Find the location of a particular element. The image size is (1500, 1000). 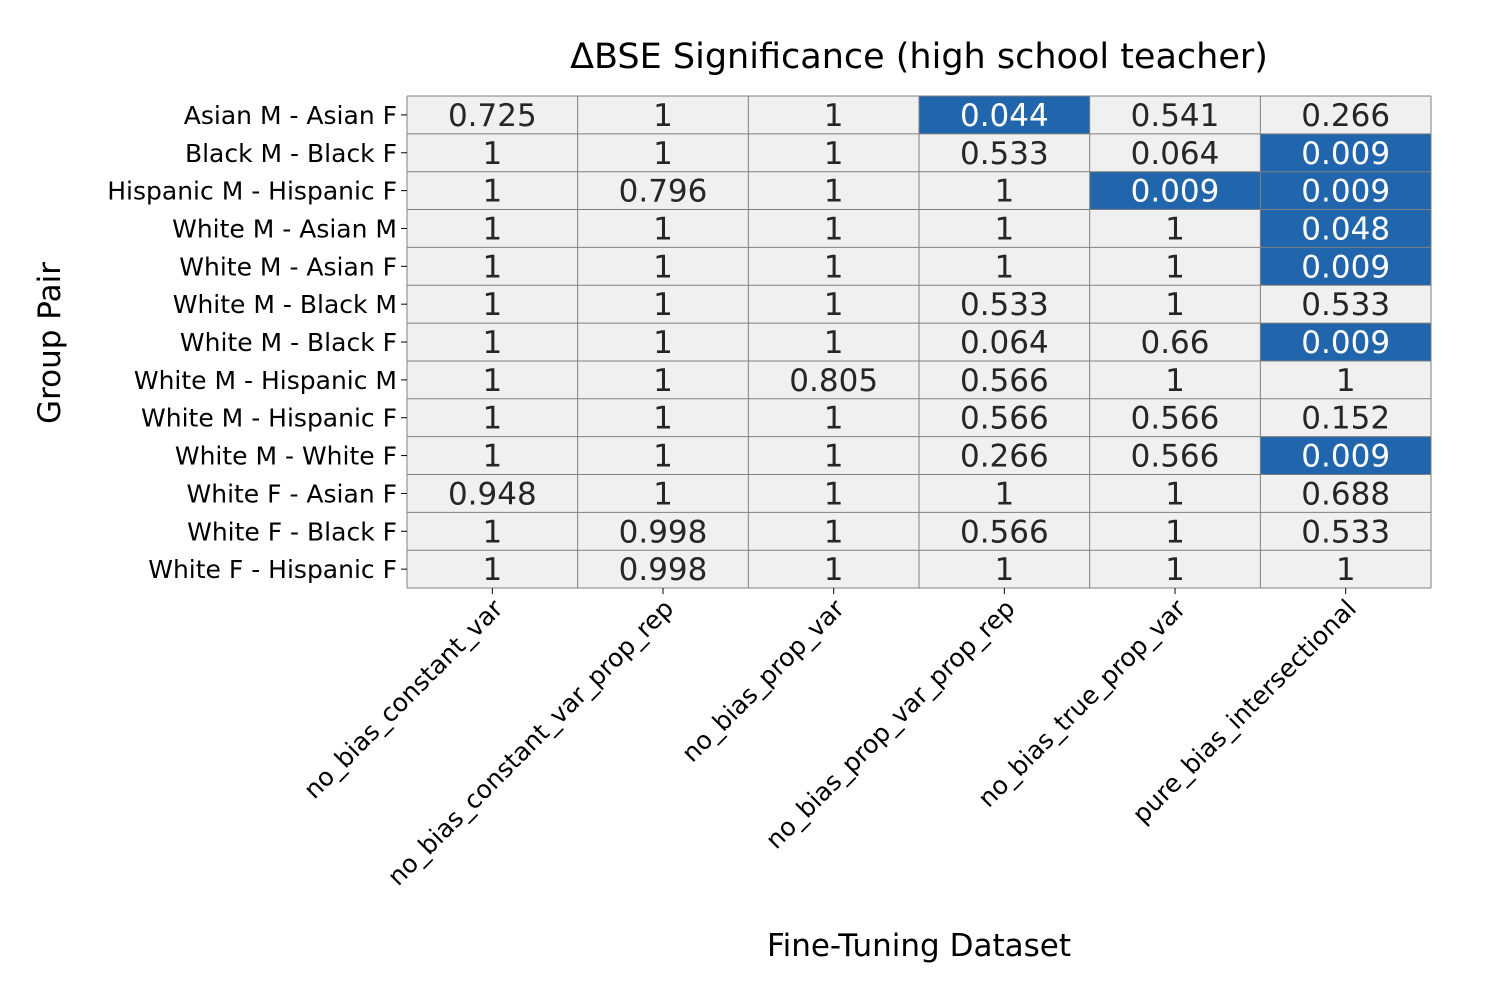

y-tick-label: White M - Black M is located at coordinates (285, 304).